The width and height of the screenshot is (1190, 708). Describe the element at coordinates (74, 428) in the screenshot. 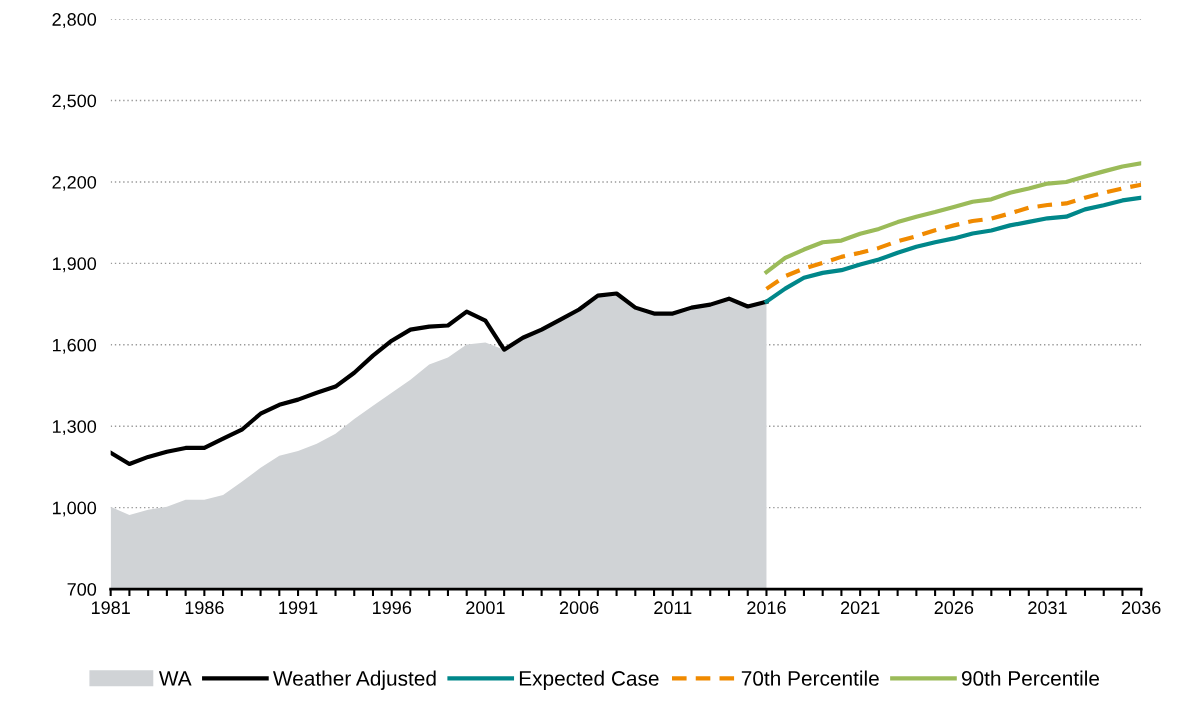

I see `y-tick-label: 1,300` at that location.